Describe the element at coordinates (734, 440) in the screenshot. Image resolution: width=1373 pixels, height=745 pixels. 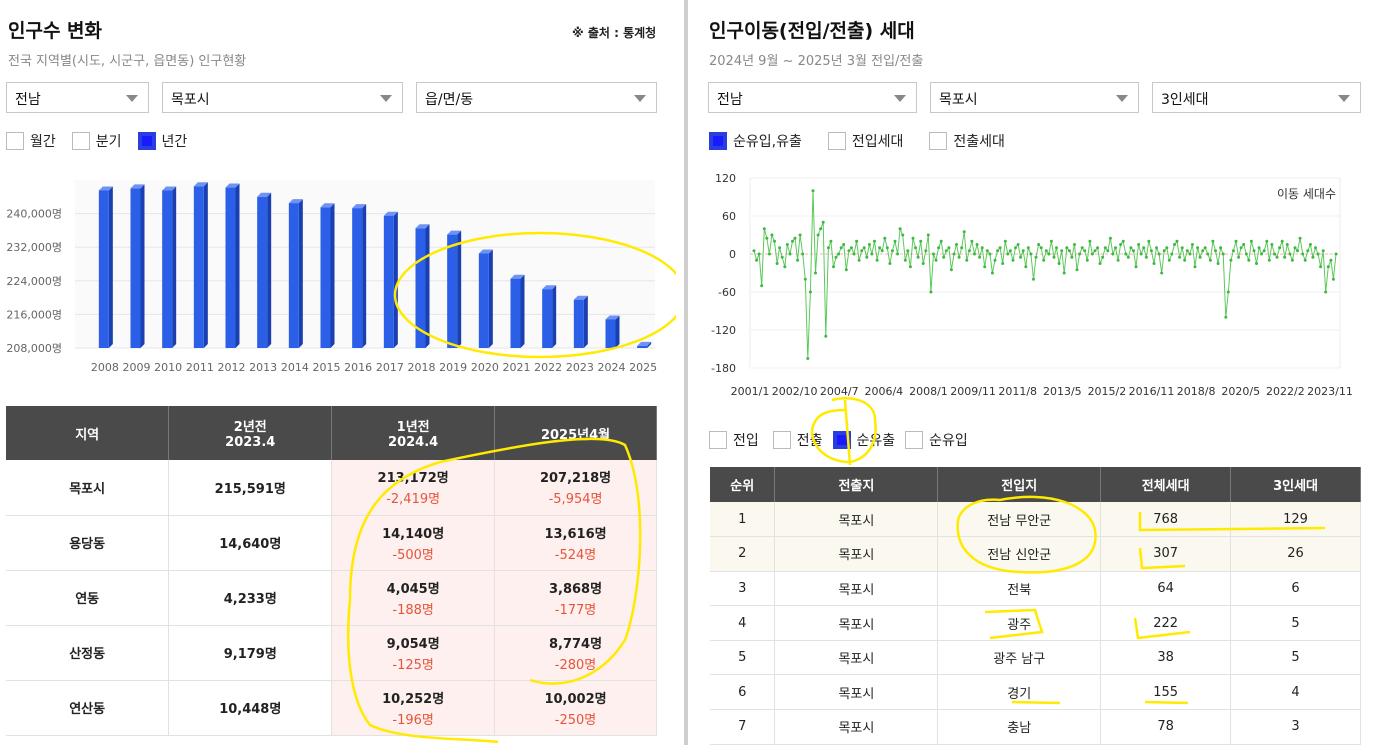
I see `flow-in-checkbox: 전입` at that location.